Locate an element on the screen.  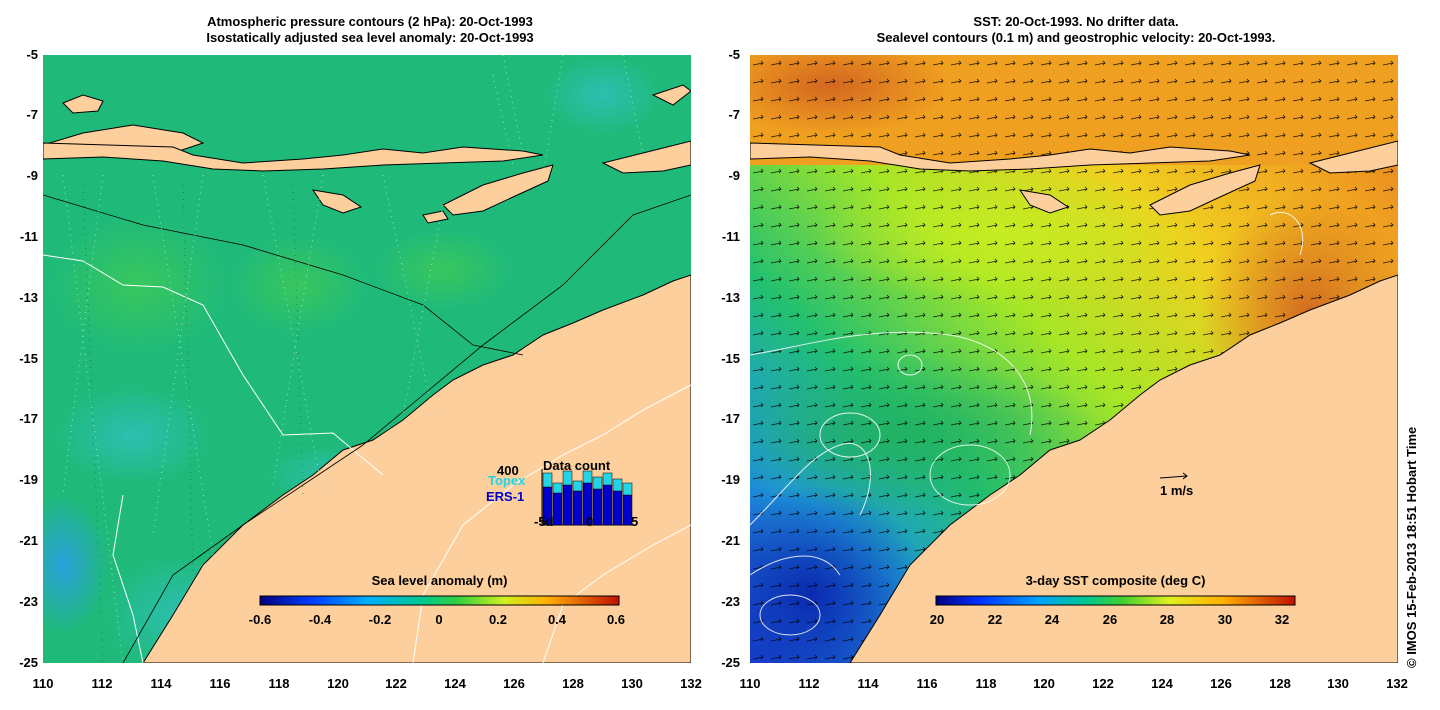
velocity-scale-label: 1 m/s is located at coordinates (1177, 490).